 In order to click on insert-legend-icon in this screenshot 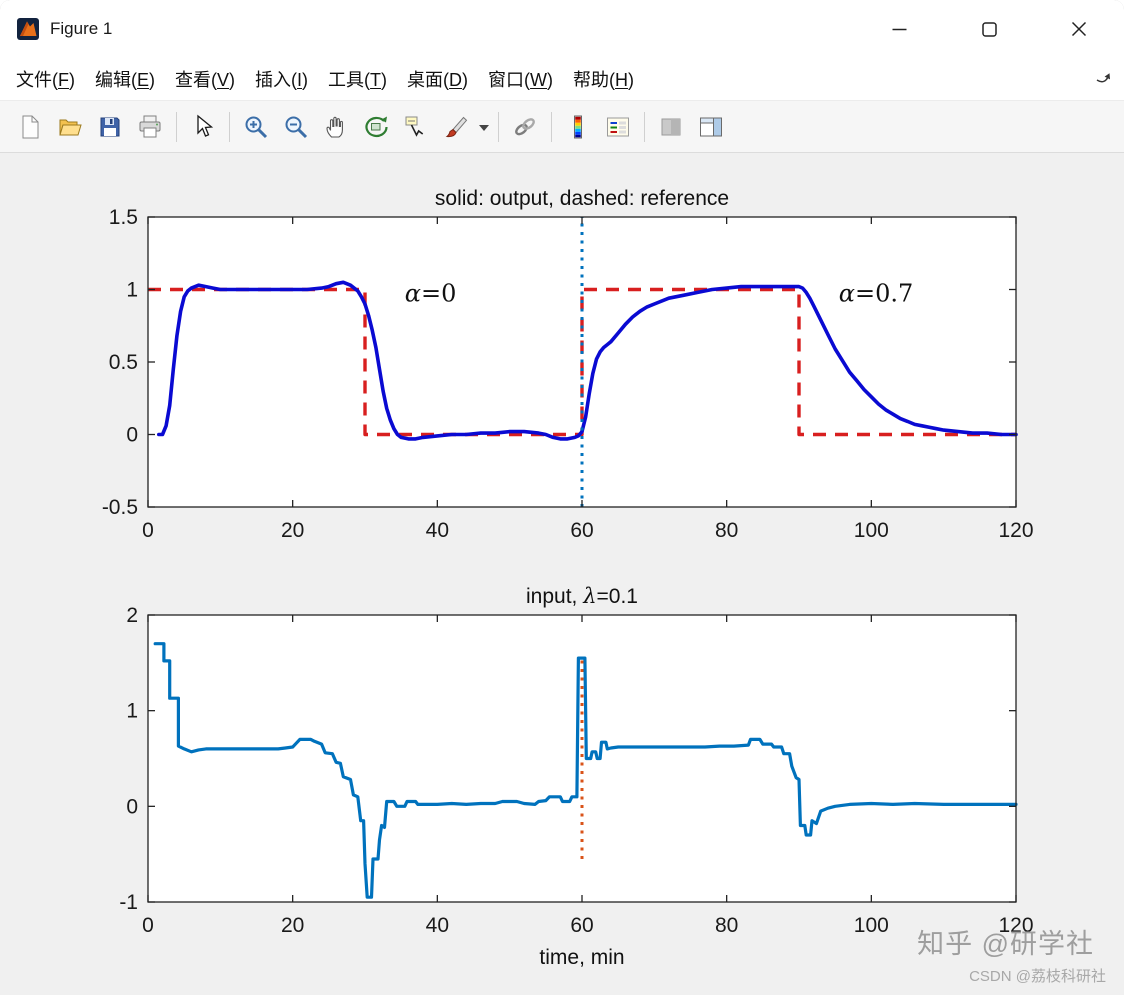, I will do `click(618, 126)`.